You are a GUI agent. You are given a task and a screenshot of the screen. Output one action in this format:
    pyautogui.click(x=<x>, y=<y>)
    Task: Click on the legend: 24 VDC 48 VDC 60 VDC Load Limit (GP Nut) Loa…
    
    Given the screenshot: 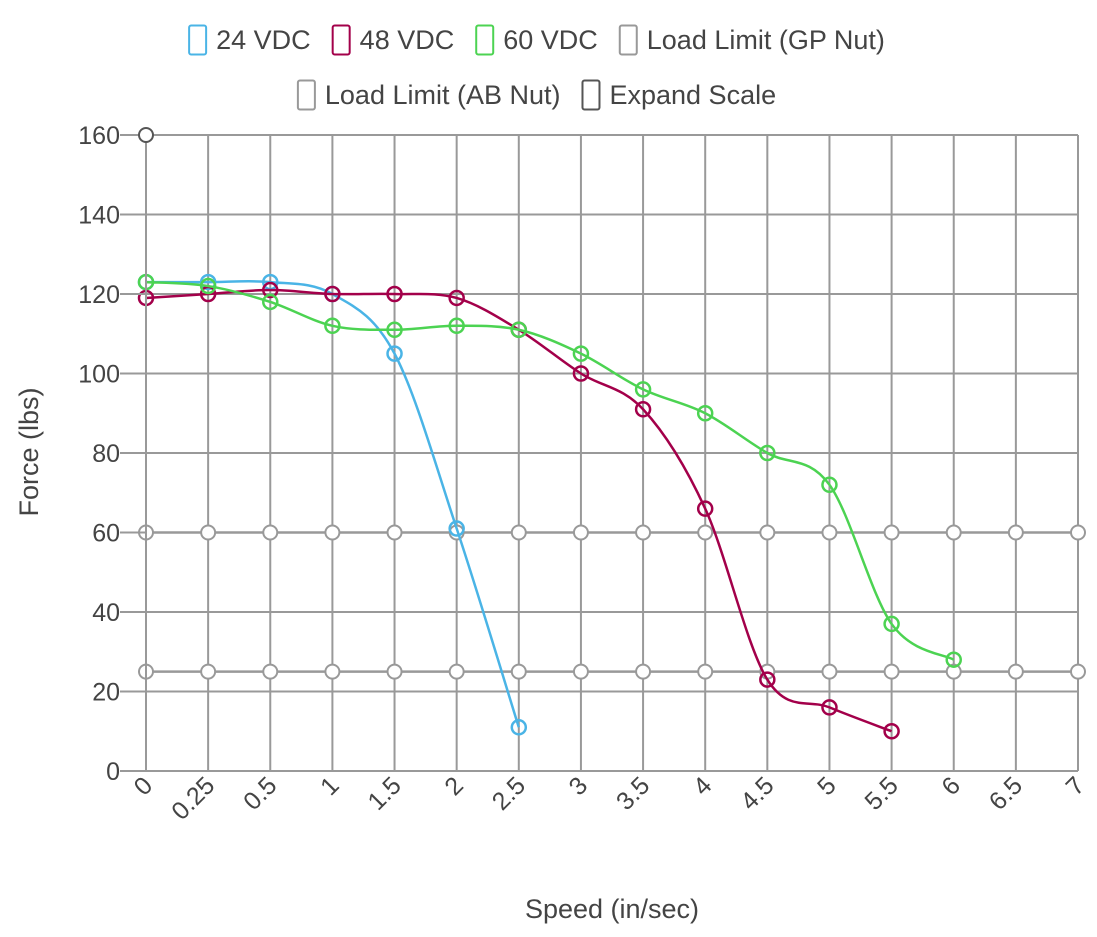 What is the action you would take?
    pyautogui.click(x=536, y=67)
    